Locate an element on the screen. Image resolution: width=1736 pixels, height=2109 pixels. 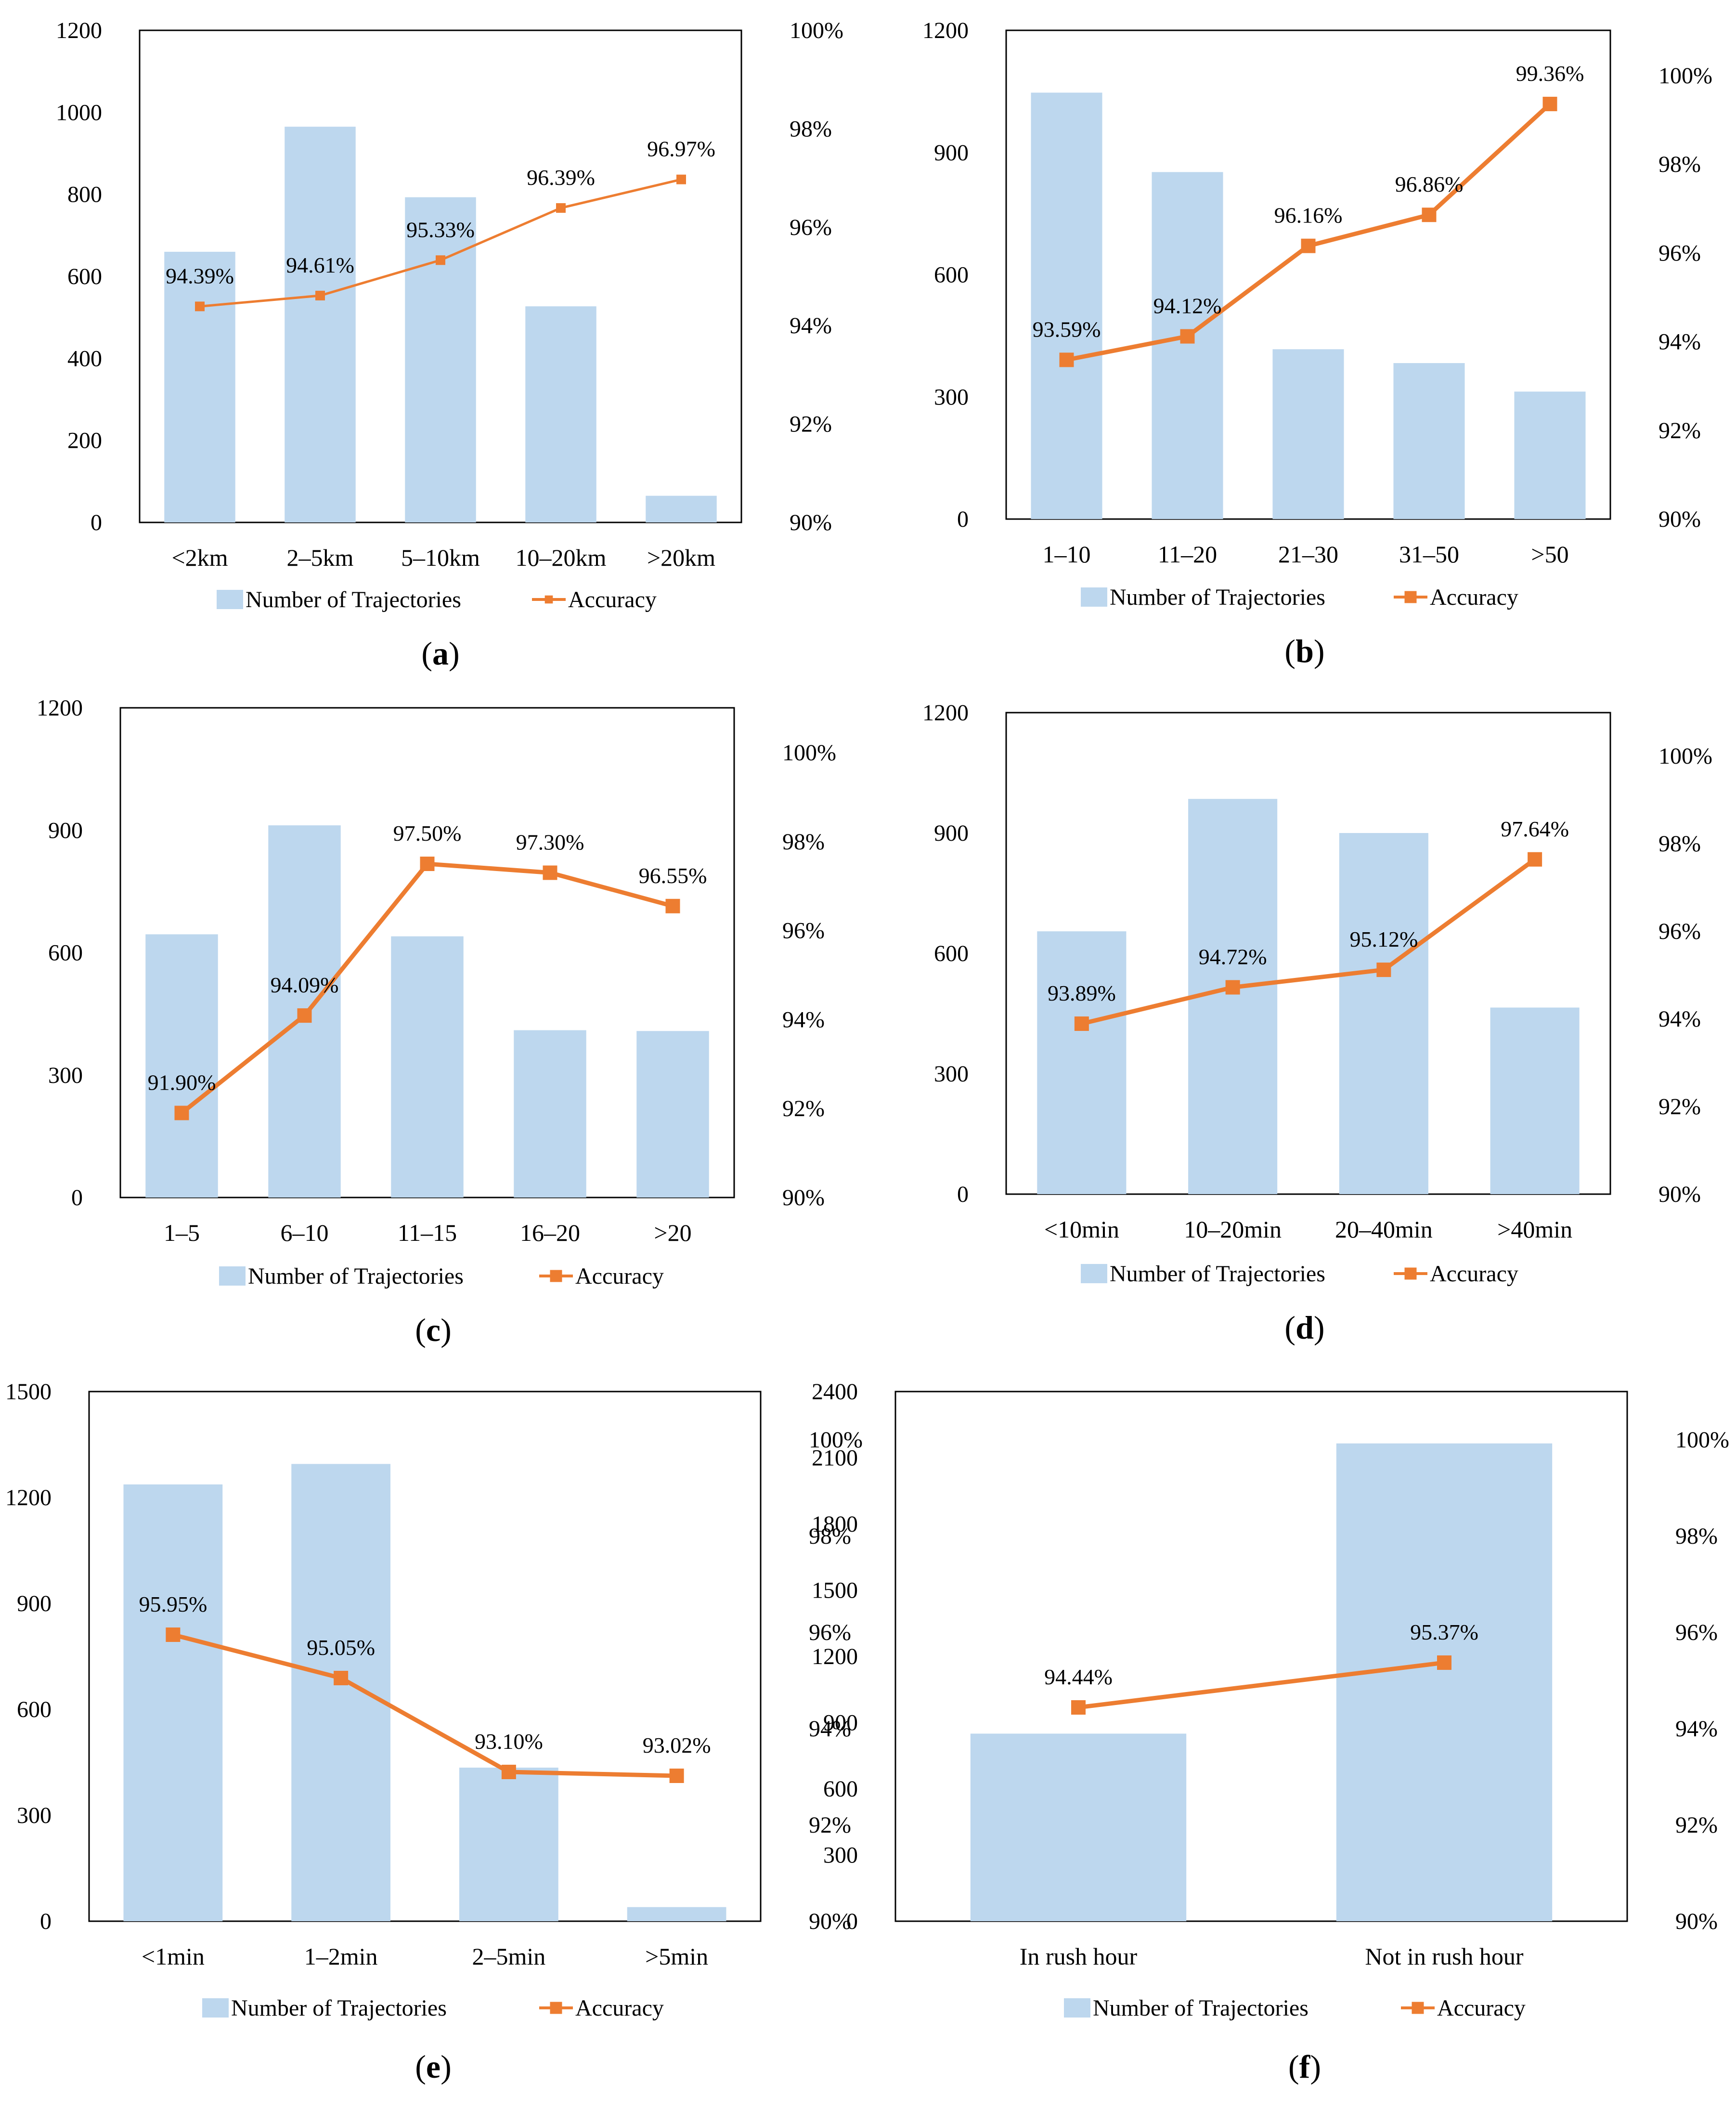
accuracy-label-c-4: 96.55% is located at coordinates (673, 875).